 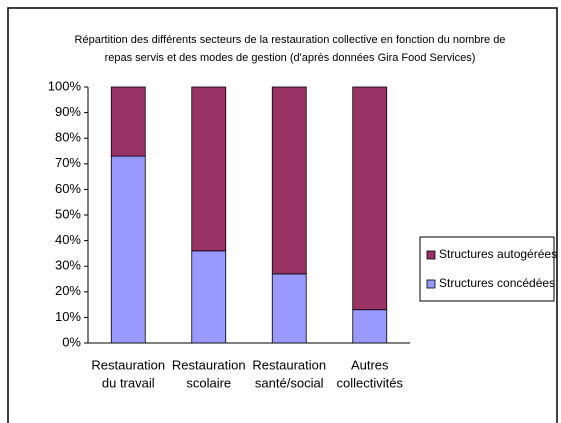 What do you see at coordinates (71, 341) in the screenshot?
I see `y-tick-label: 0%` at bounding box center [71, 341].